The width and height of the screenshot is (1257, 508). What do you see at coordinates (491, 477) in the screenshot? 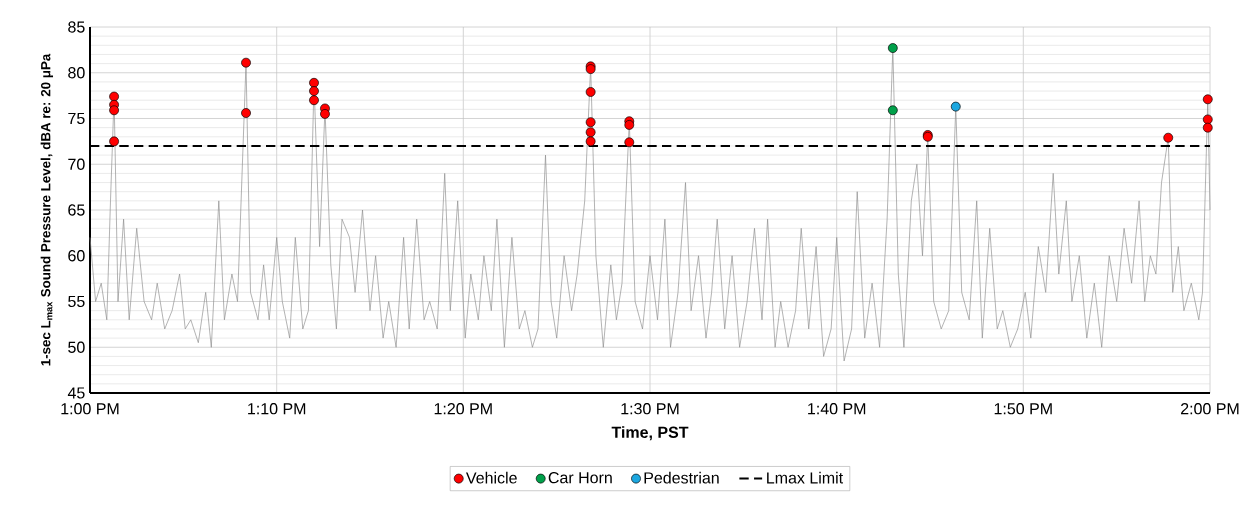
I see `legend-label: Vehicle` at bounding box center [491, 477].